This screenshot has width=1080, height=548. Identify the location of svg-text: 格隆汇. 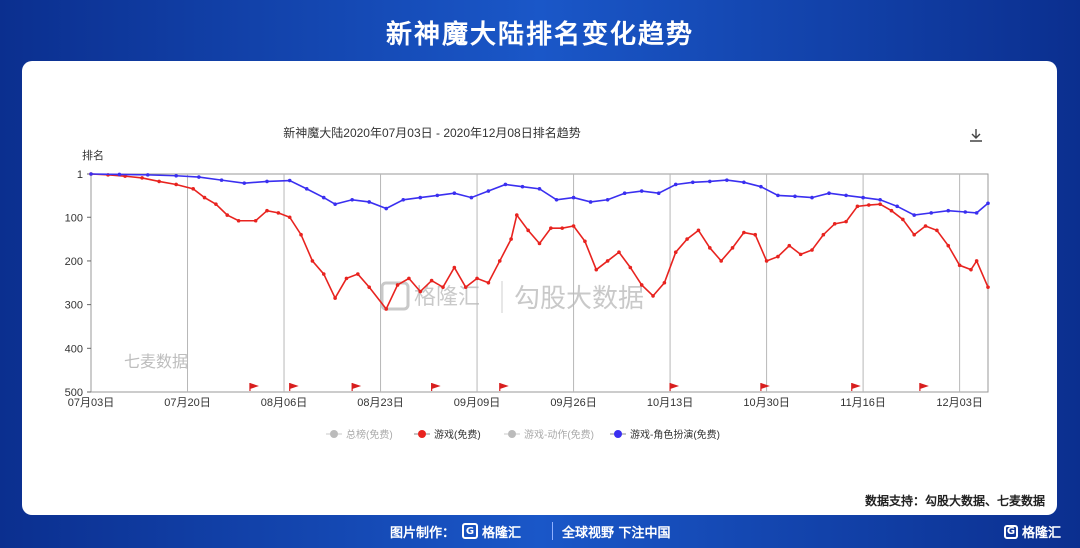
(447, 297).